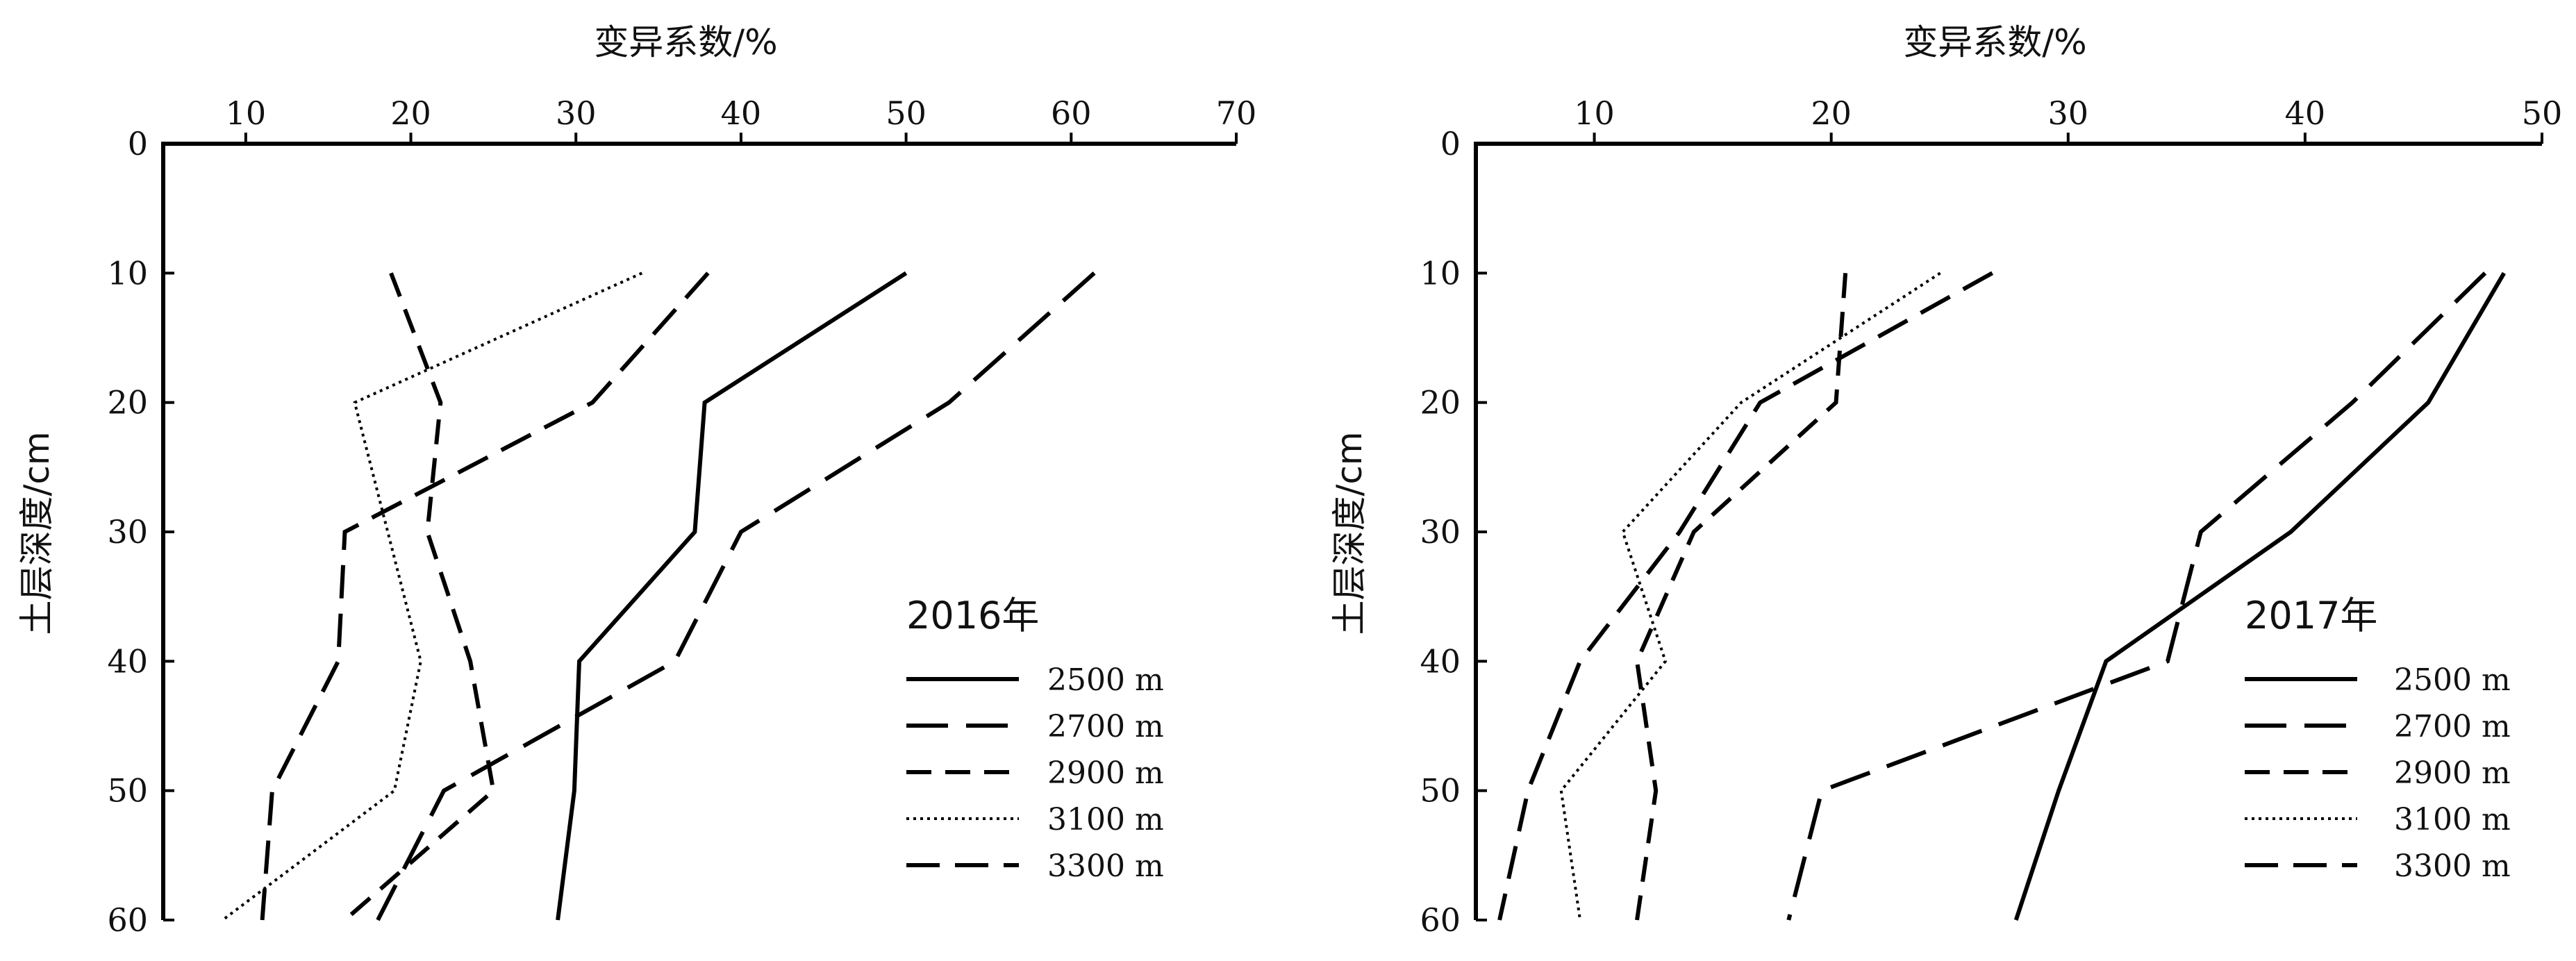  I want to click on x-tick-label: 70, so click(1236, 113).